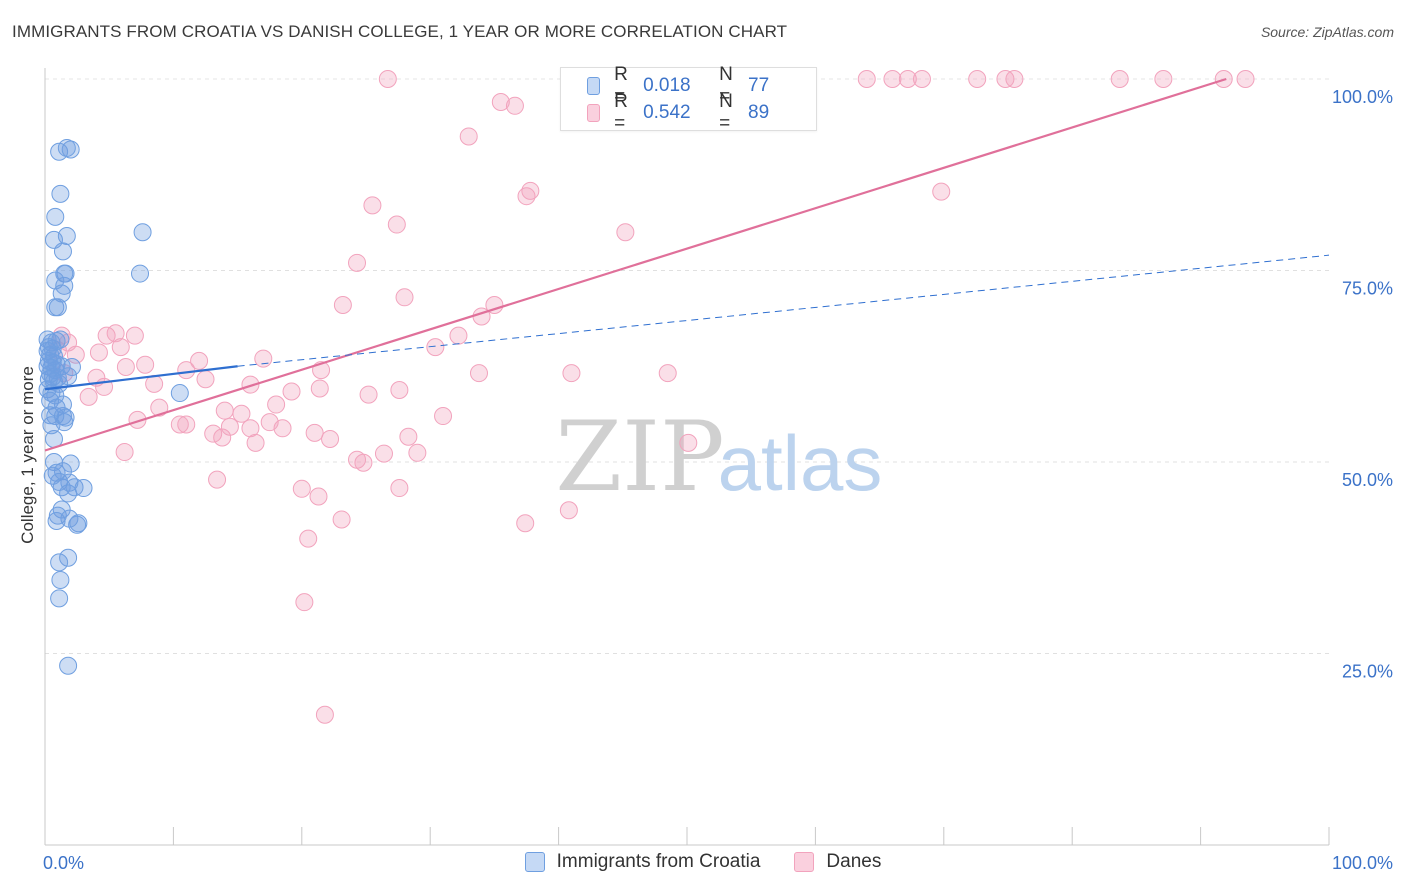 This screenshot has width=1406, height=892. What do you see at coordinates (667, 112) in the screenshot?
I see `legend-r-value: 0.542` at bounding box center [667, 112].